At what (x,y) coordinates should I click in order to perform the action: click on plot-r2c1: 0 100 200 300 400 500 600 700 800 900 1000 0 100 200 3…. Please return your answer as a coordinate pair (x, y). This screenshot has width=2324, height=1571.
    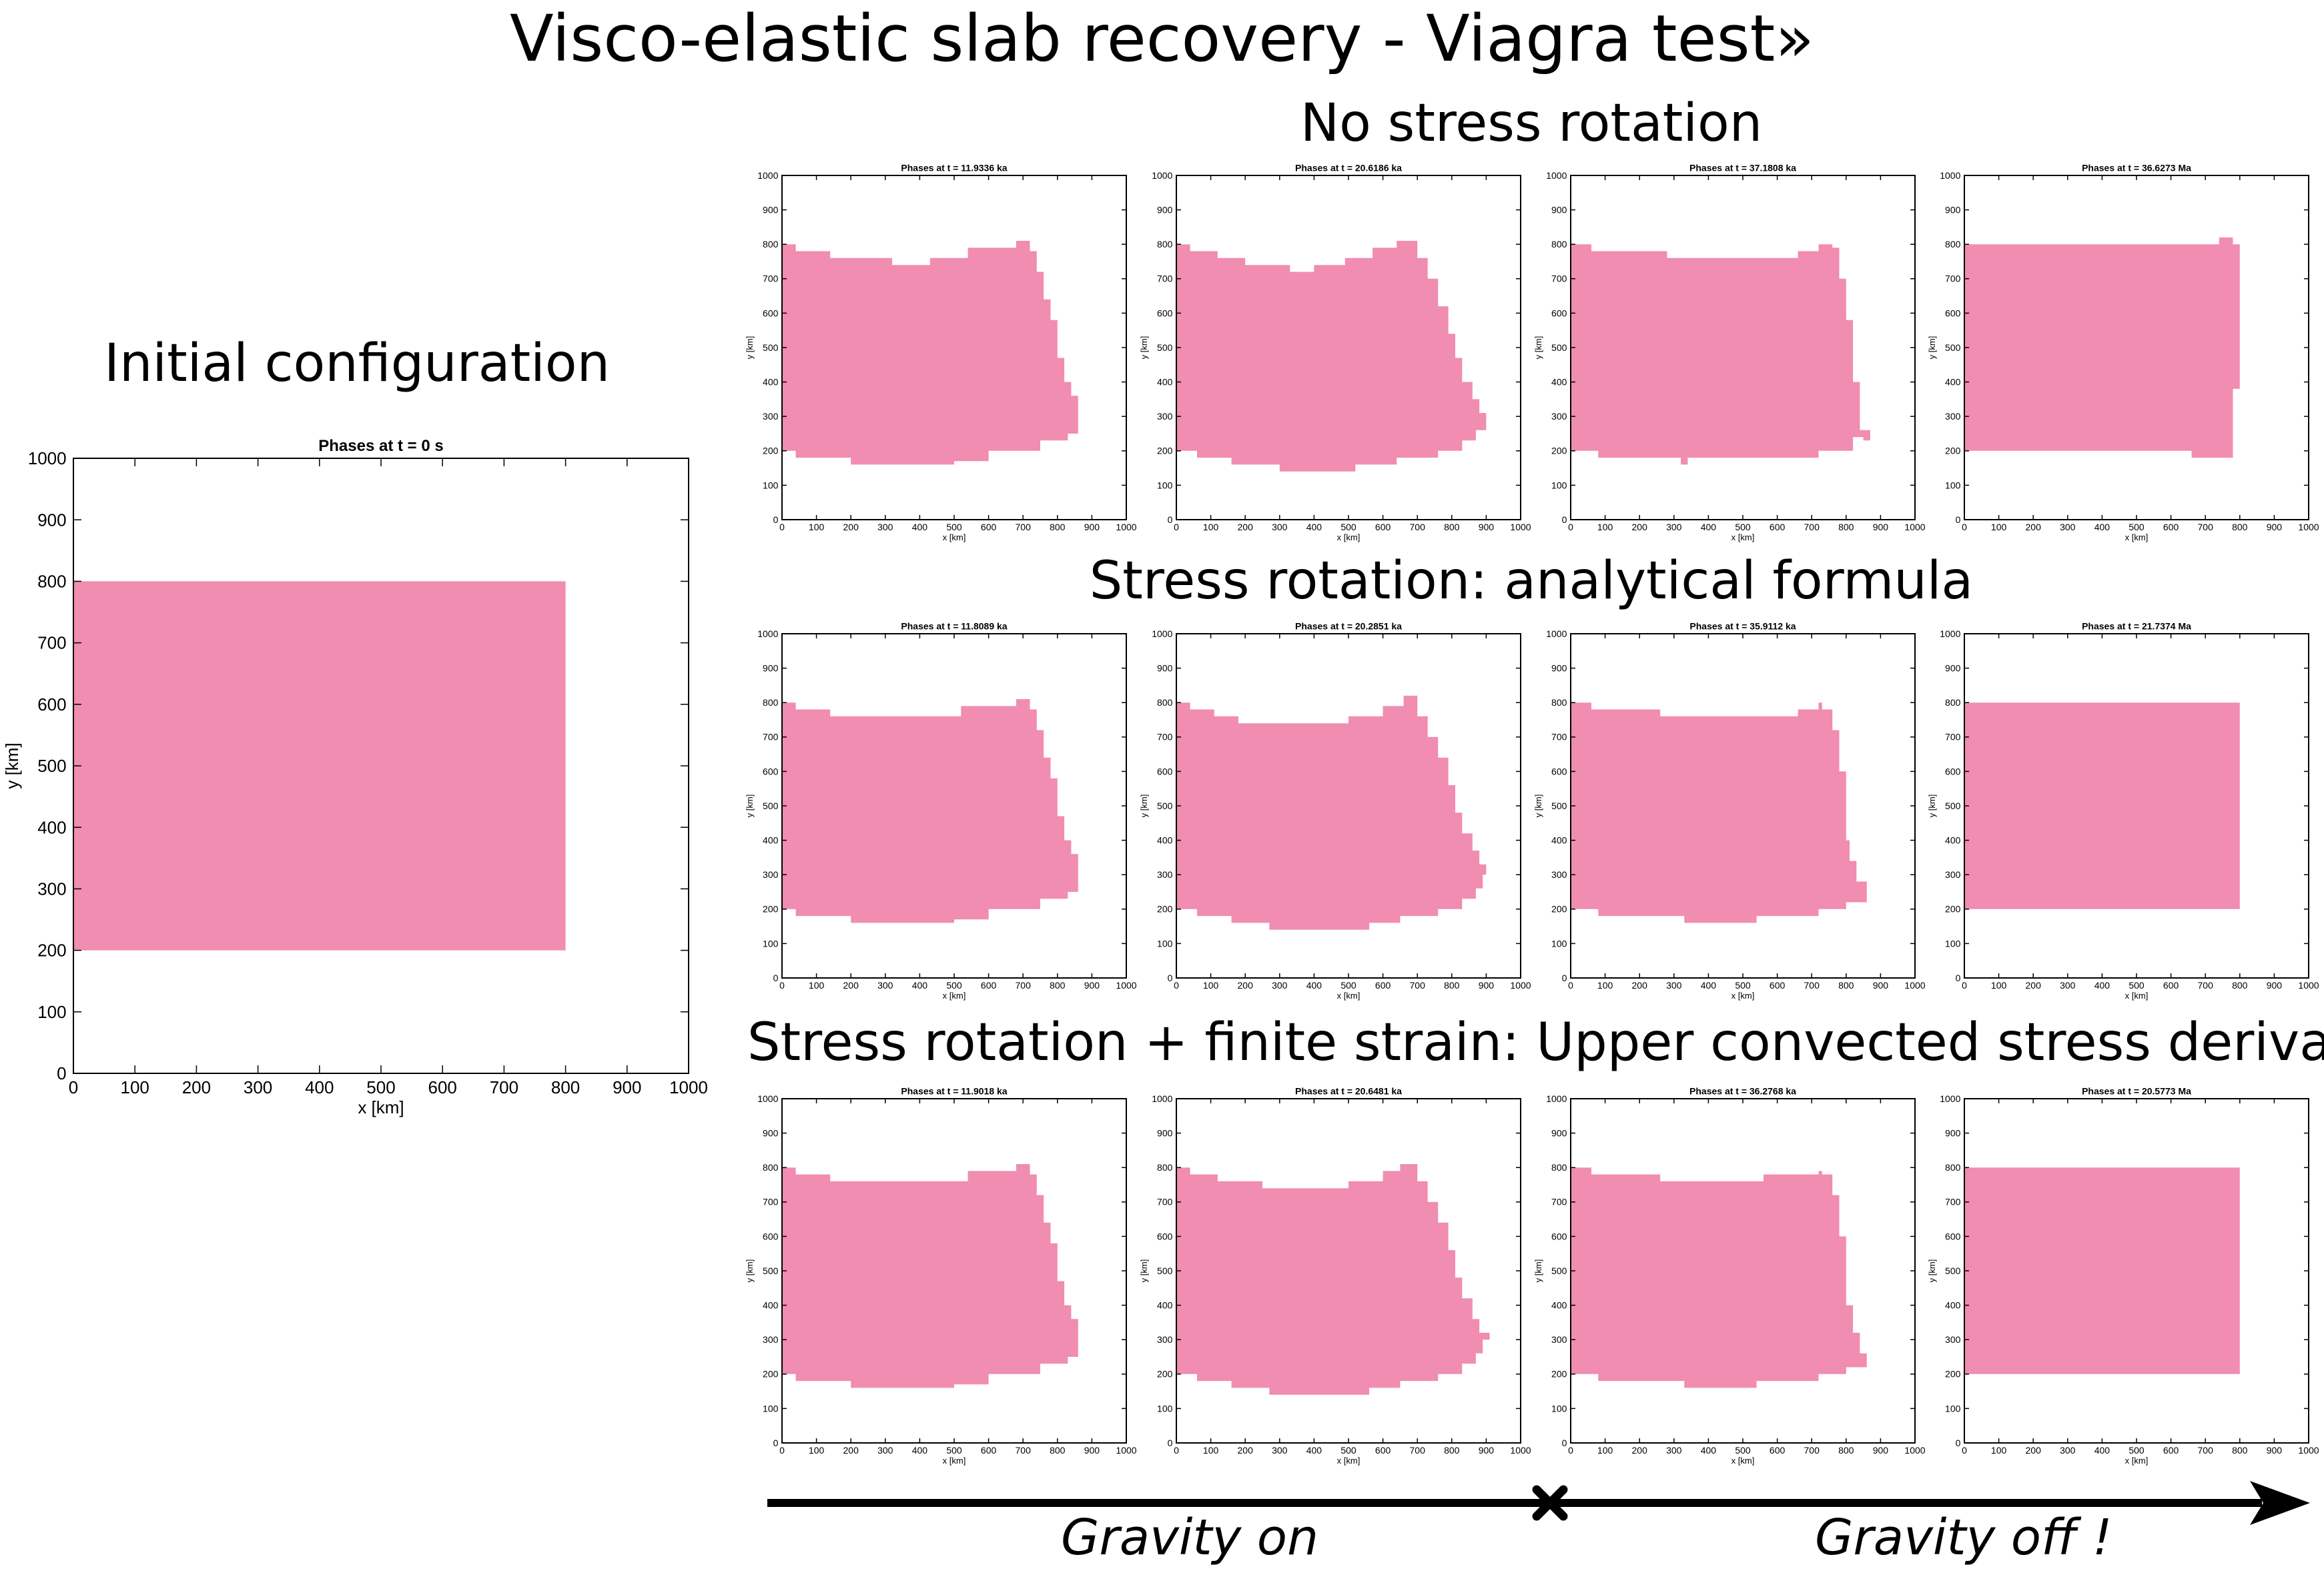
    Looking at the image, I should click on (941, 811).